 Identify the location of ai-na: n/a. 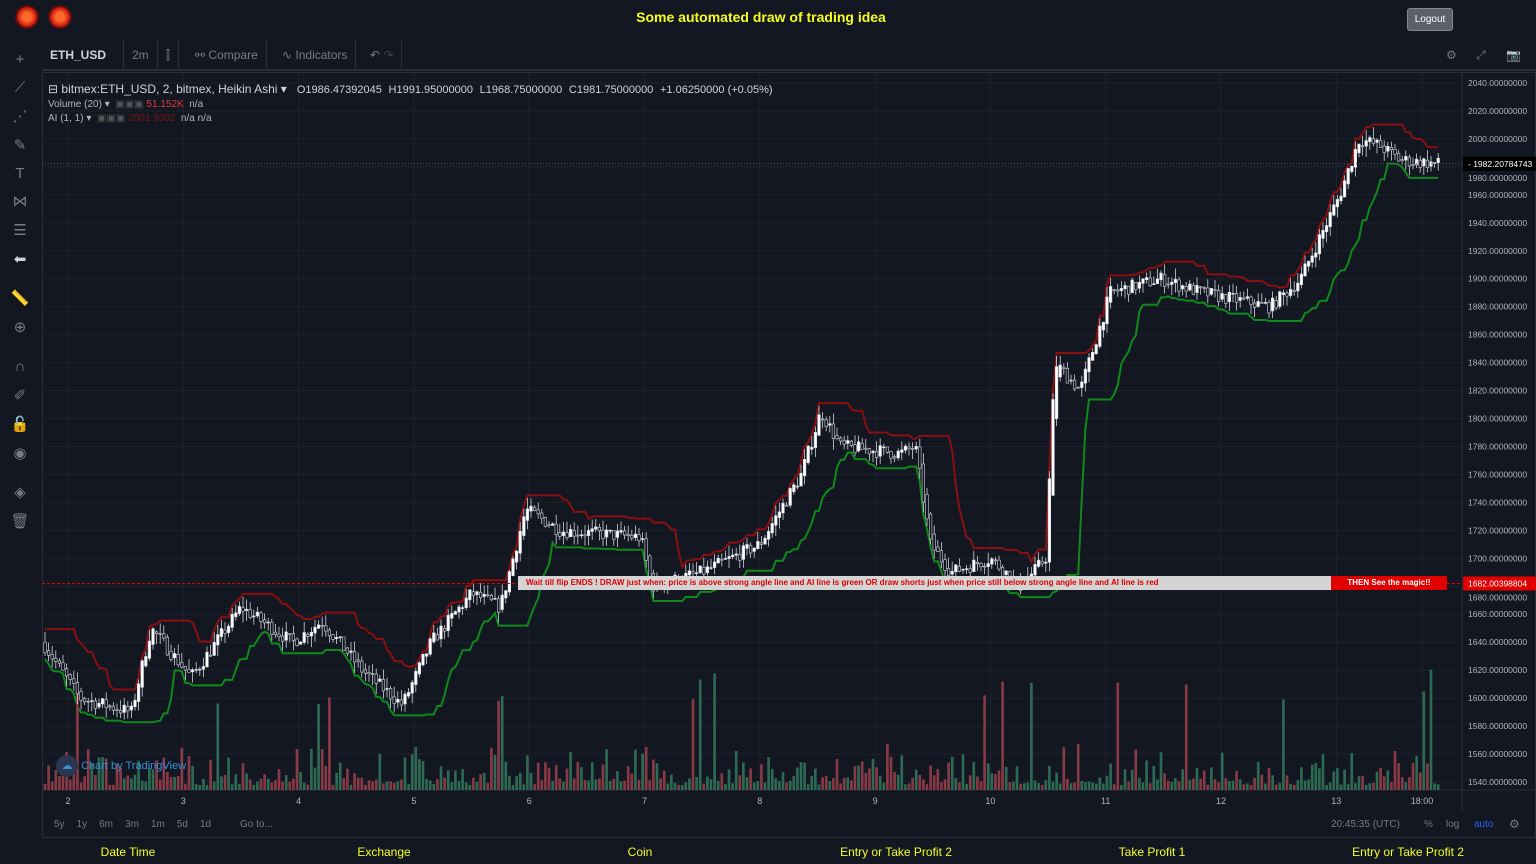
(187, 118).